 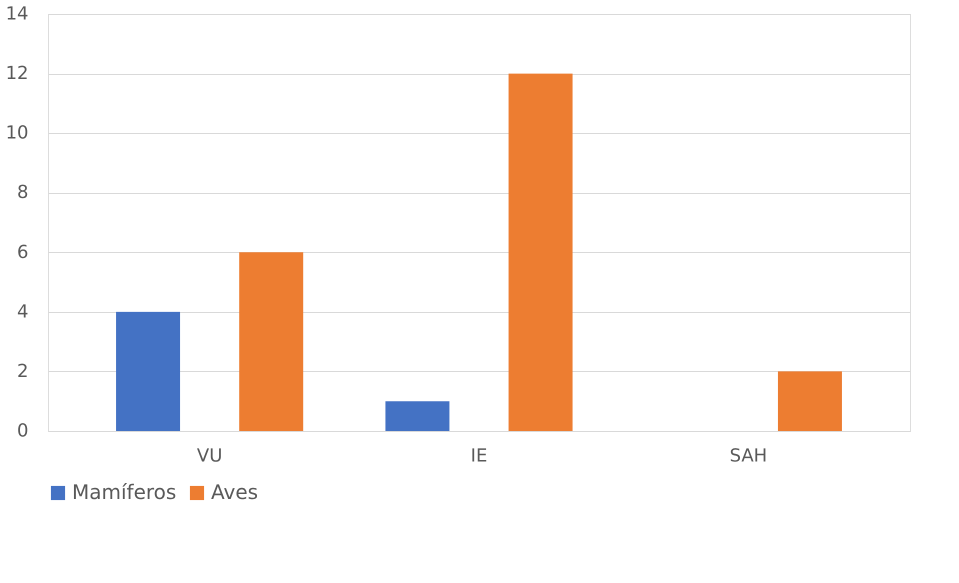 What do you see at coordinates (22, 252) in the screenshot?
I see `y-tick-label: 6` at bounding box center [22, 252].